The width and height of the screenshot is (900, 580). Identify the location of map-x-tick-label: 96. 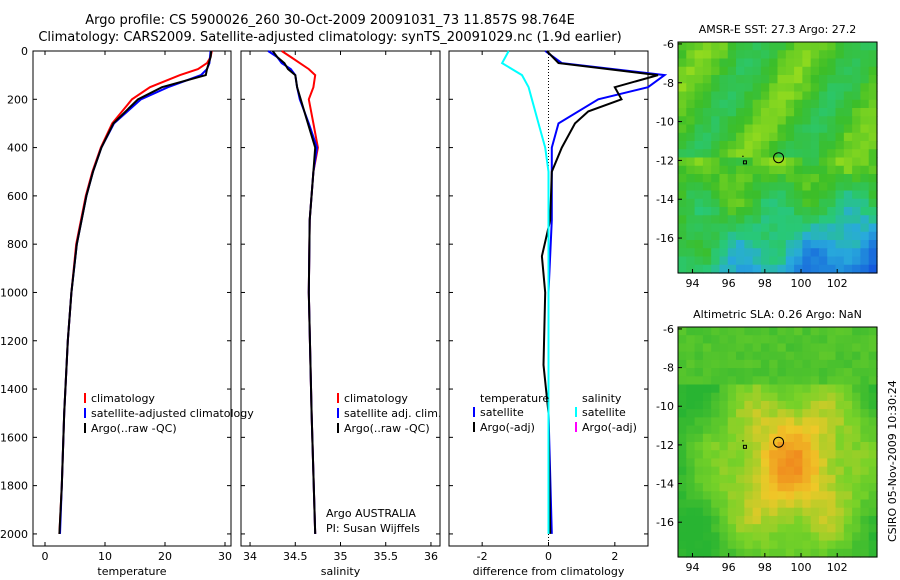
(729, 283).